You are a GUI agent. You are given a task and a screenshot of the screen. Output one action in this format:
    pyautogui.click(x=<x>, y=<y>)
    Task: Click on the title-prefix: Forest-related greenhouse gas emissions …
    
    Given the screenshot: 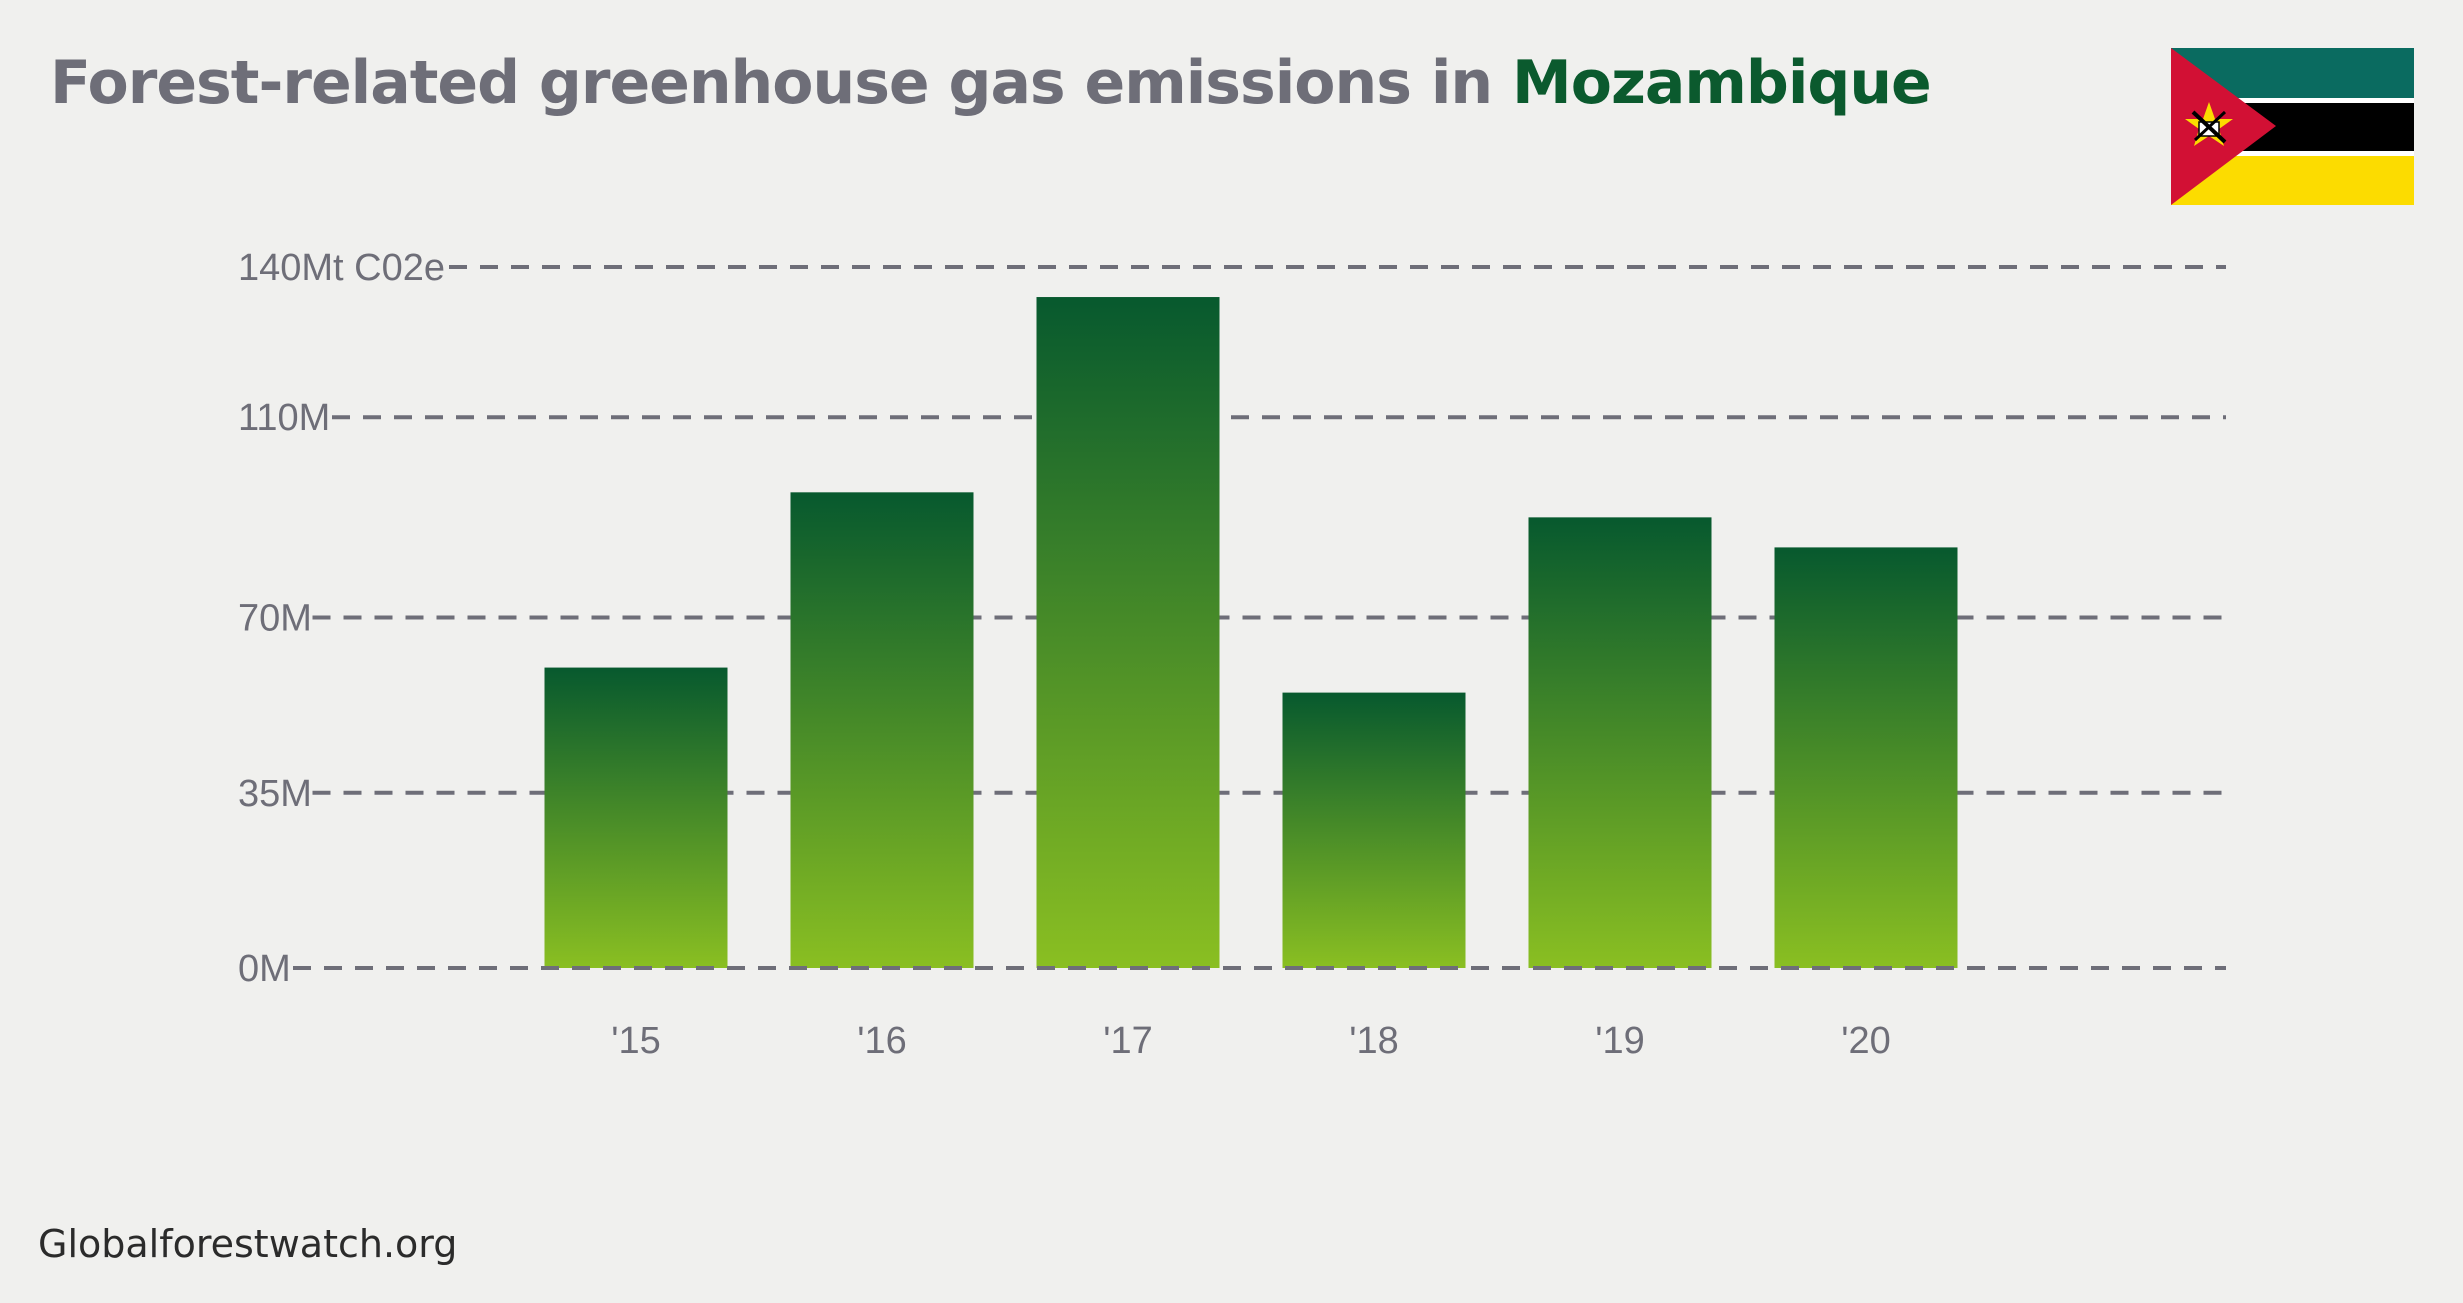 What is the action you would take?
    pyautogui.click(x=781, y=83)
    